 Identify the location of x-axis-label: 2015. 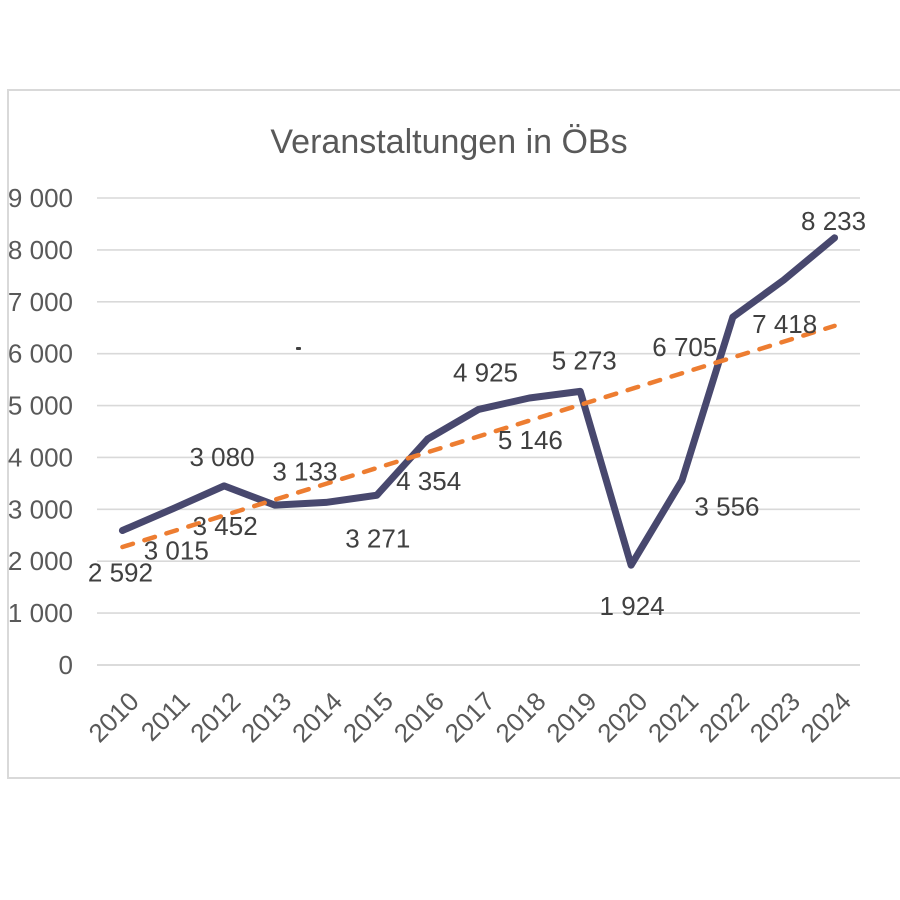
(368, 717).